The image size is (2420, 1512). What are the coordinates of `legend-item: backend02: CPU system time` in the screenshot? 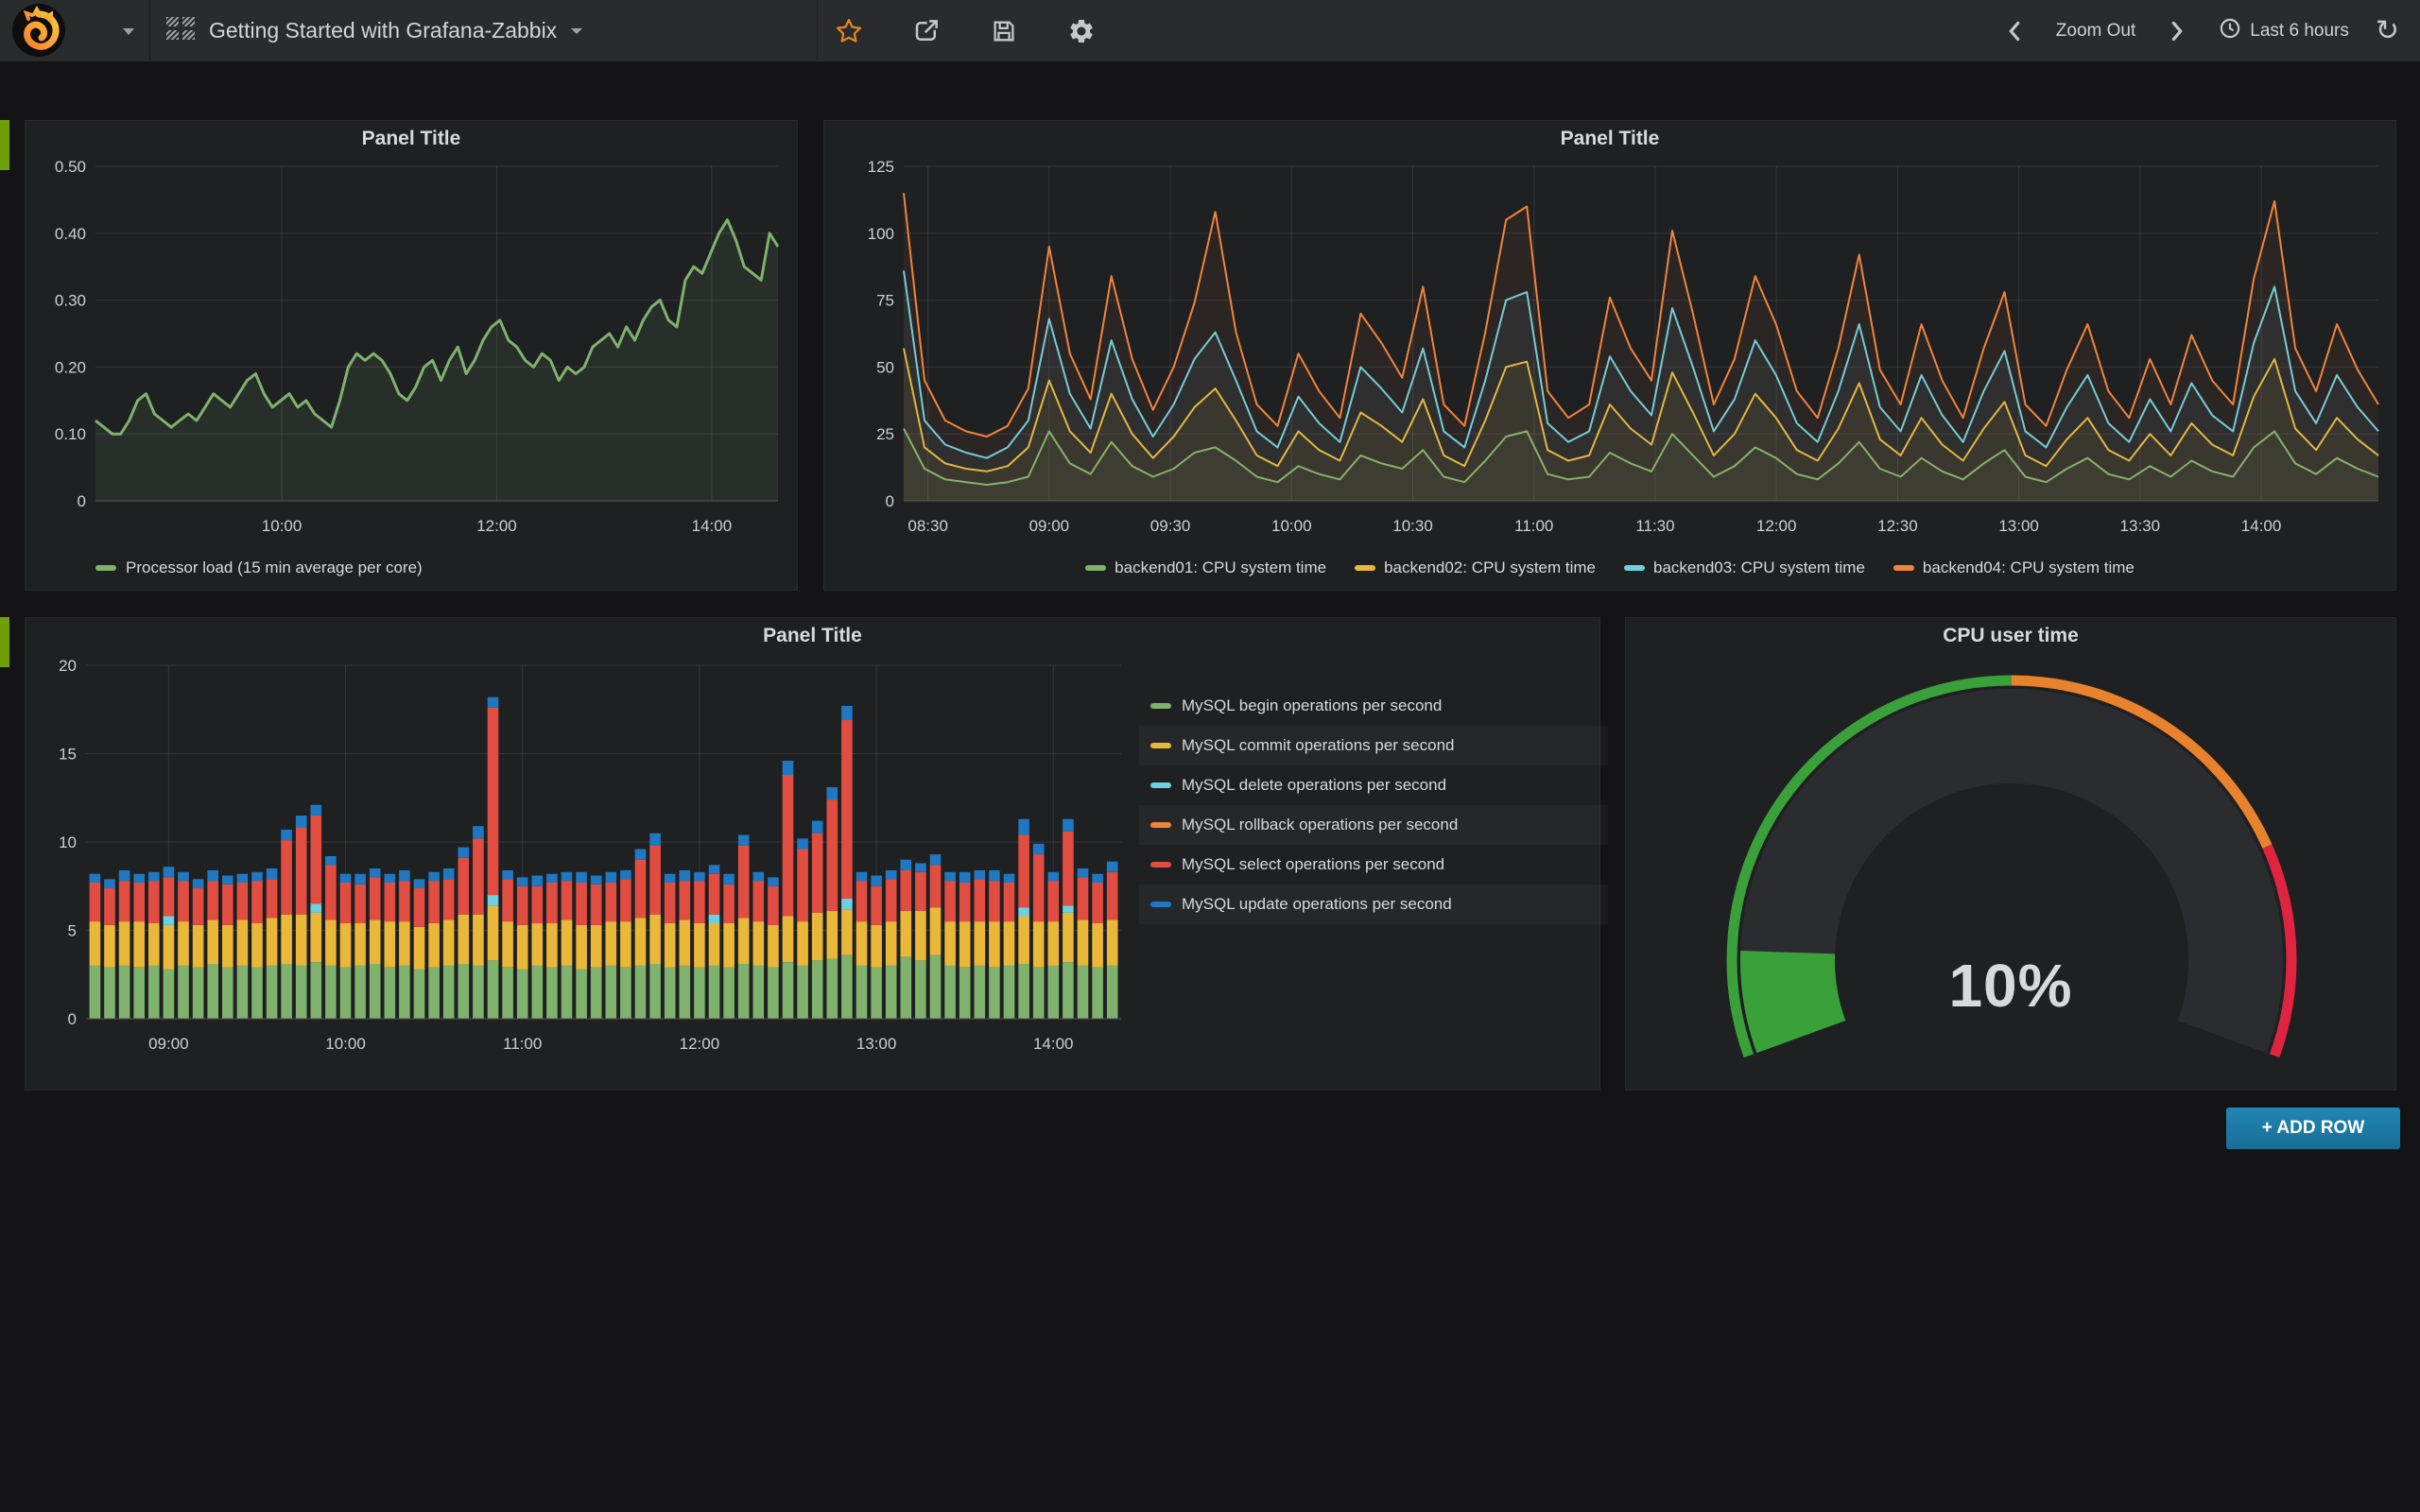 It's located at (1475, 567).